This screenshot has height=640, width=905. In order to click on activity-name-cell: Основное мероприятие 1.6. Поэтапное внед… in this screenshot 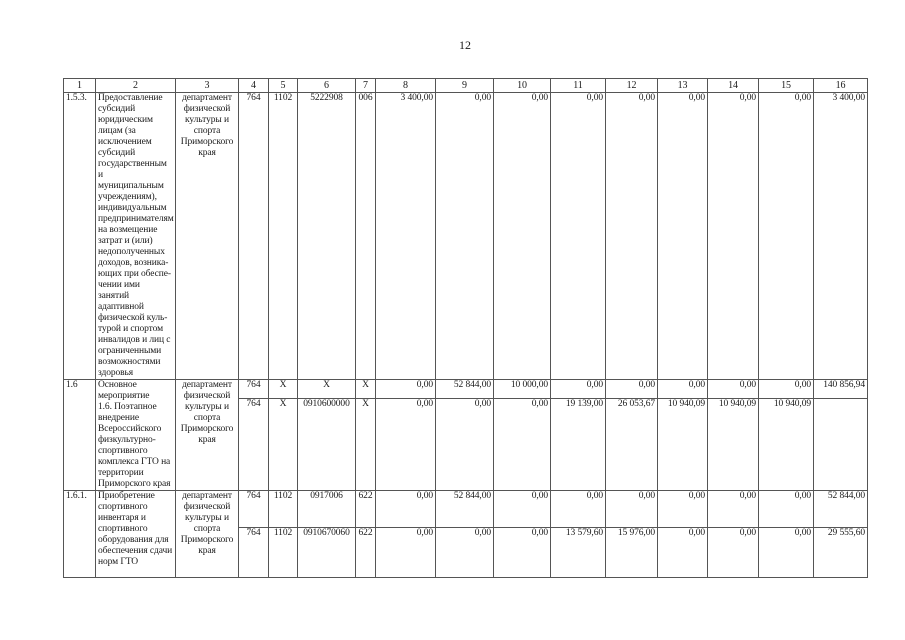, I will do `click(135, 435)`.